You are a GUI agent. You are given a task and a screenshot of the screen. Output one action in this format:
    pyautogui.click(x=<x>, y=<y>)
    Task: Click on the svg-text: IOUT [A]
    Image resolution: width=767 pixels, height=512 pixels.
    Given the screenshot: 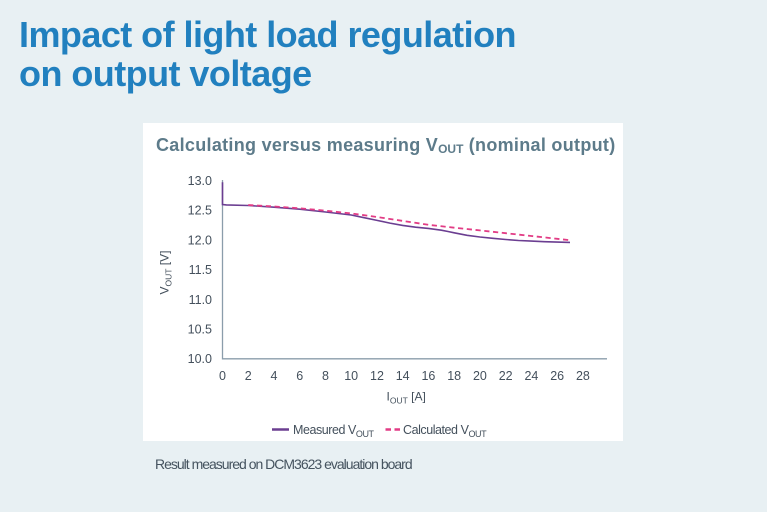 What is the action you would take?
    pyautogui.click(x=406, y=398)
    